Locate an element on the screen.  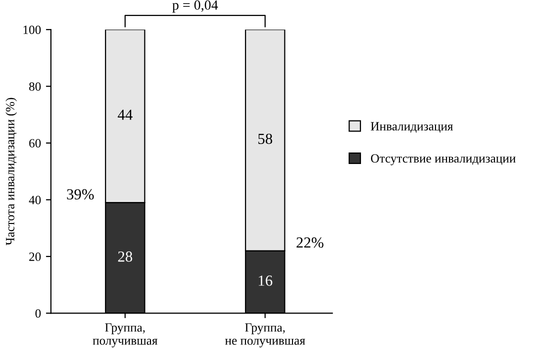
annotation: 58 is located at coordinates (265, 139).